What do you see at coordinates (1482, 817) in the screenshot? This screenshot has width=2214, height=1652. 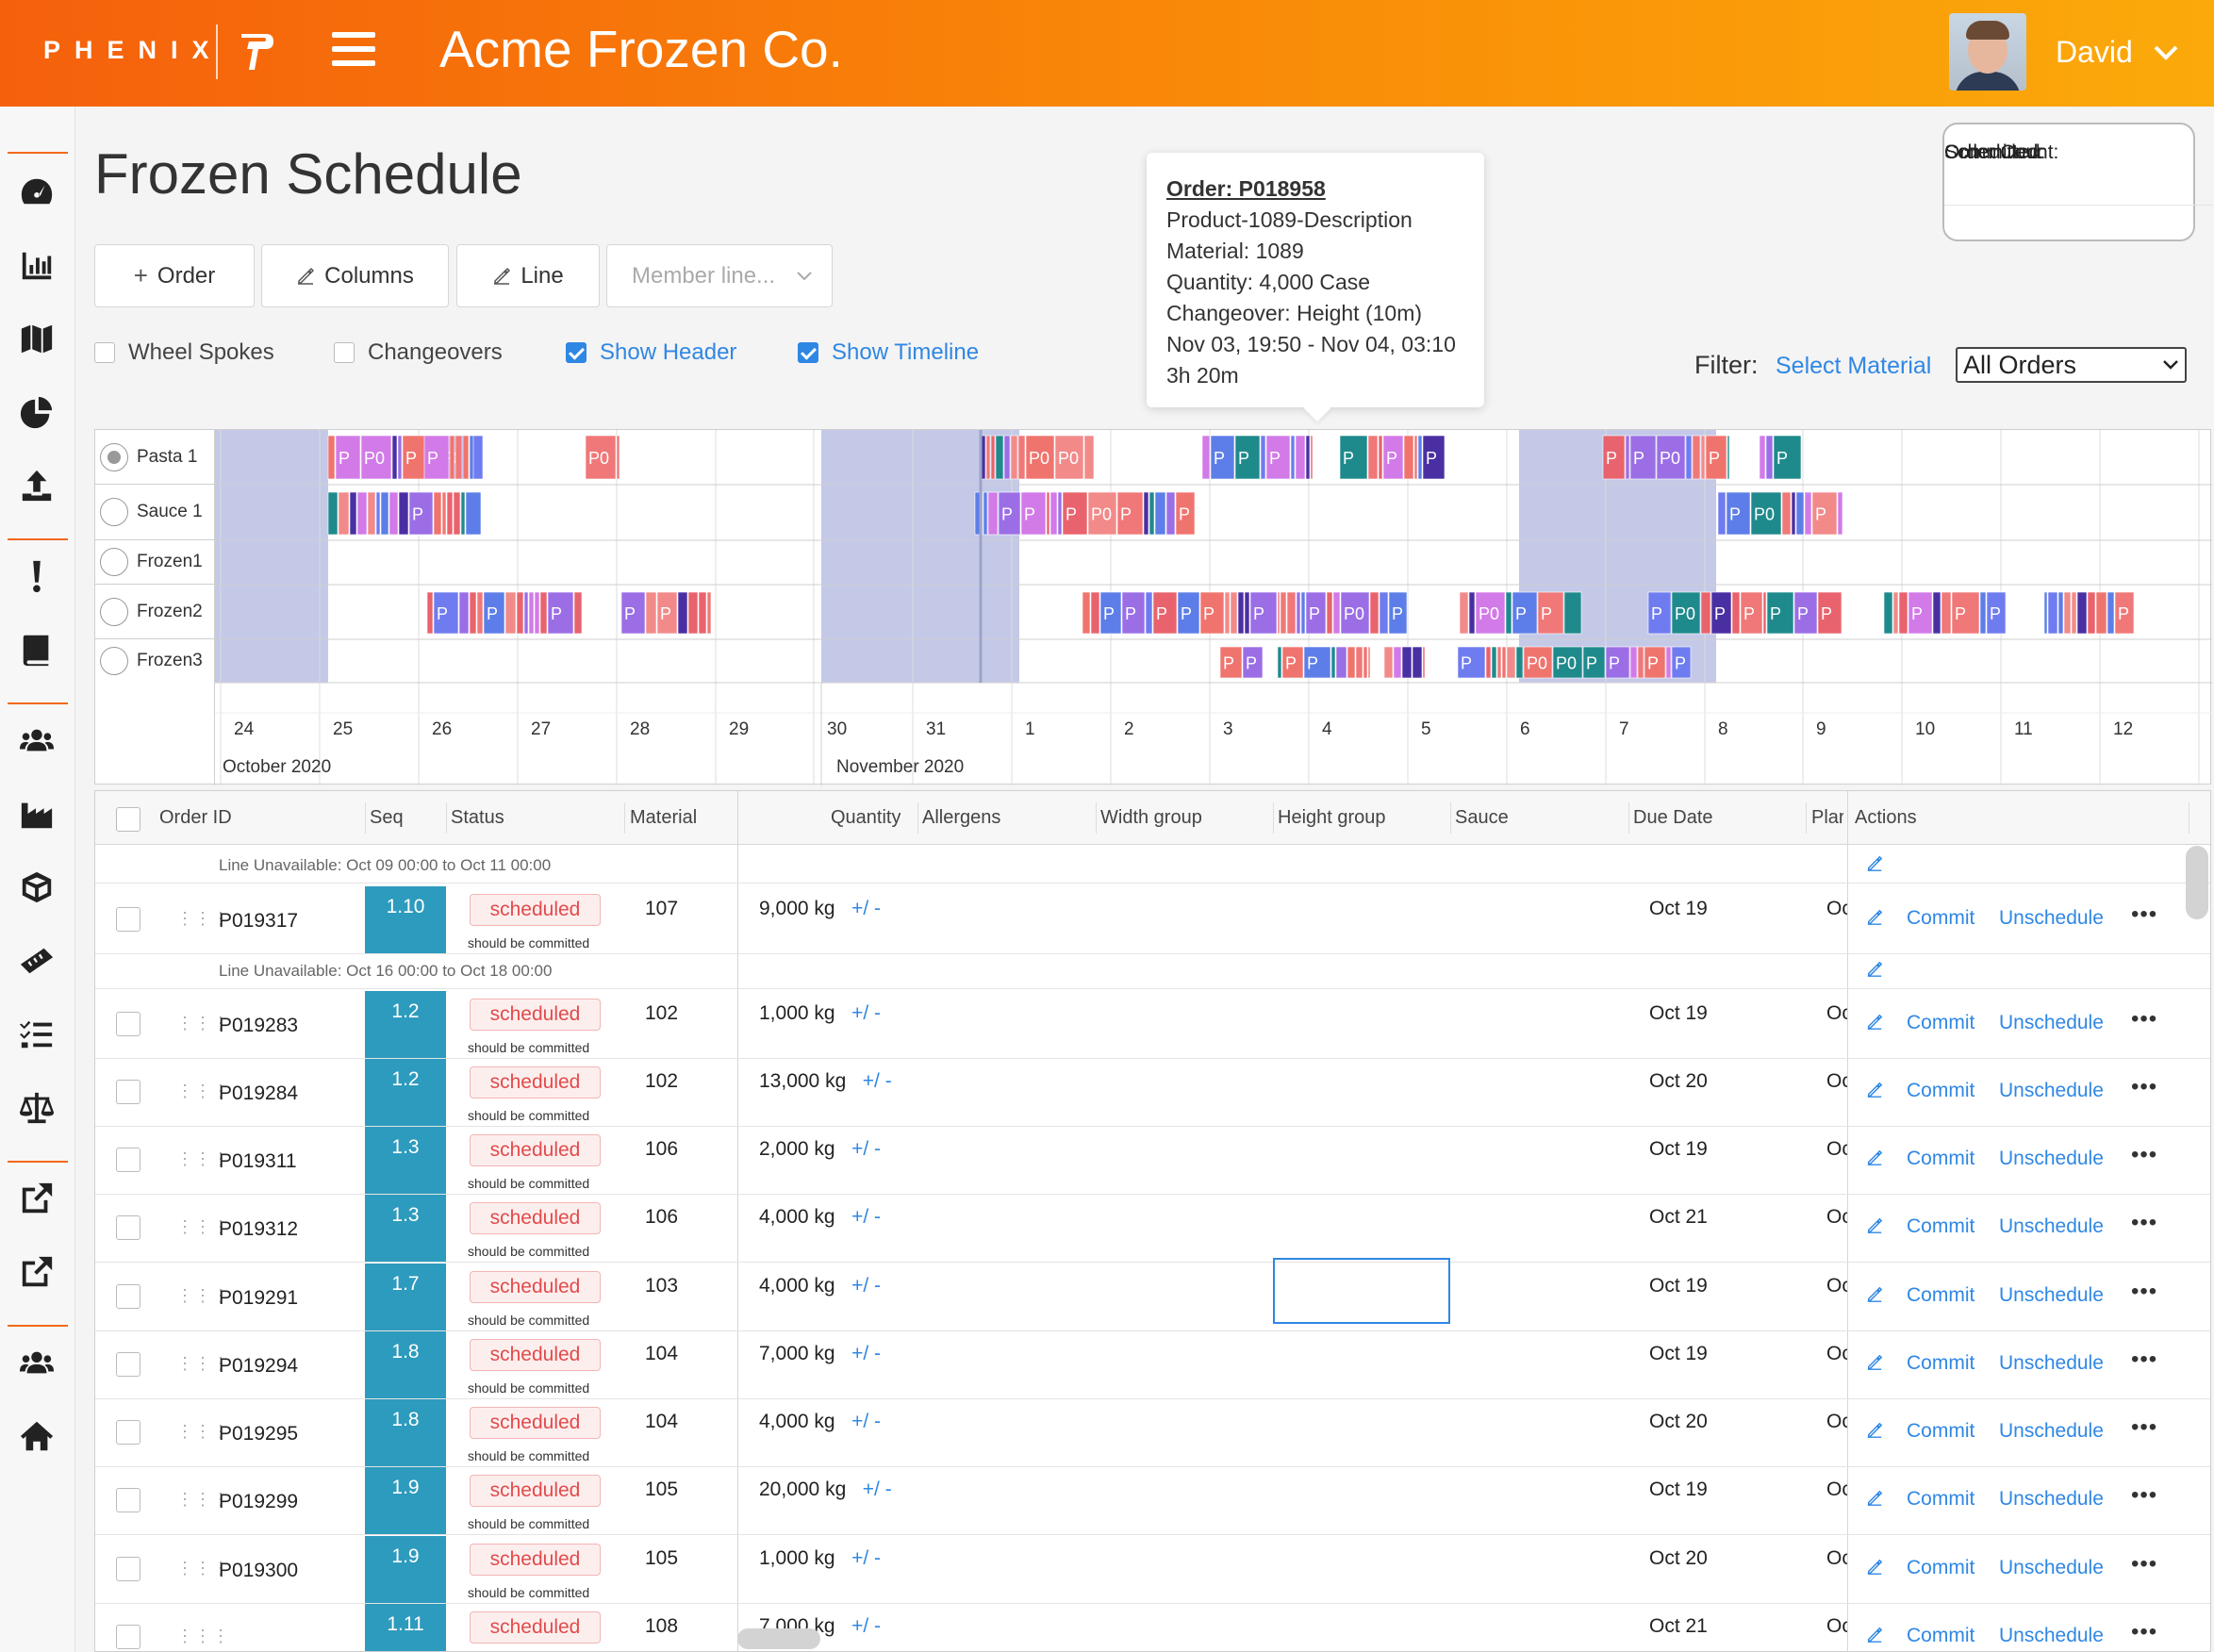 I see `col-sauce: Sauce` at bounding box center [1482, 817].